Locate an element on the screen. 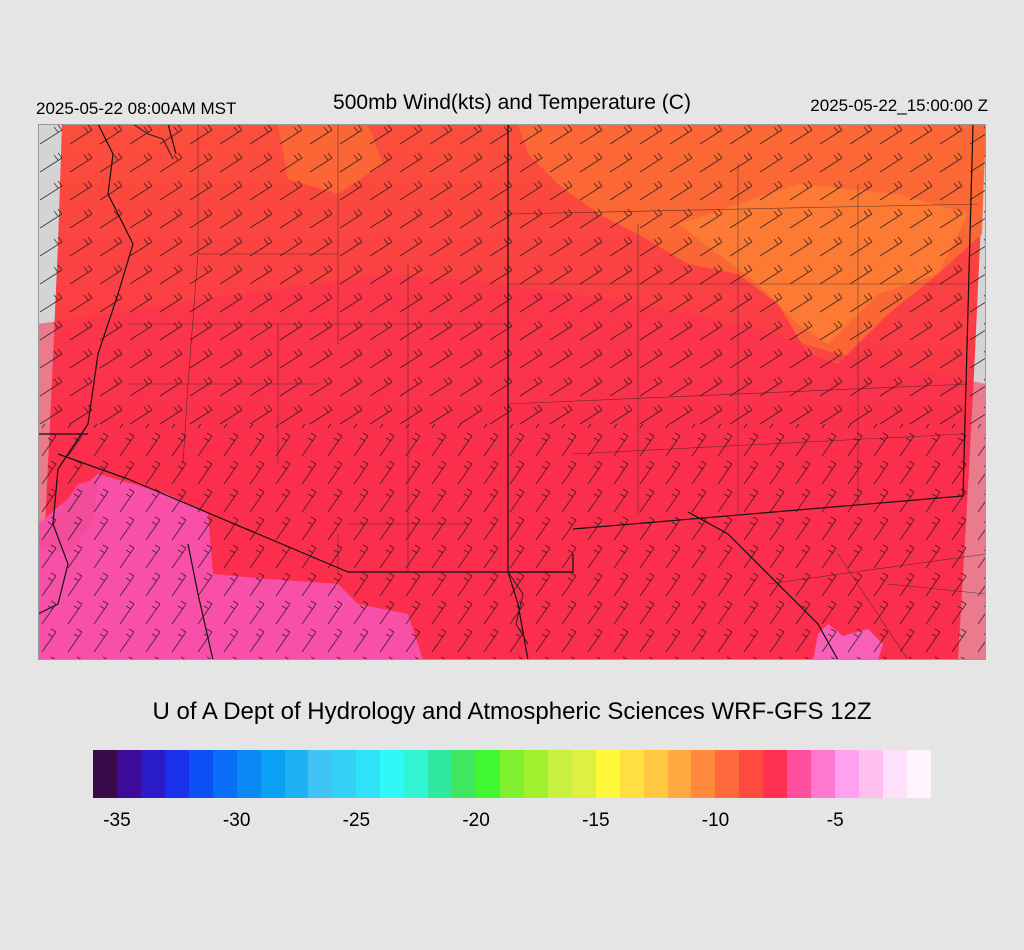  colorbar-ticks: -35 -30 -25 -20 -15 -10 -5 is located at coordinates (512, 825).